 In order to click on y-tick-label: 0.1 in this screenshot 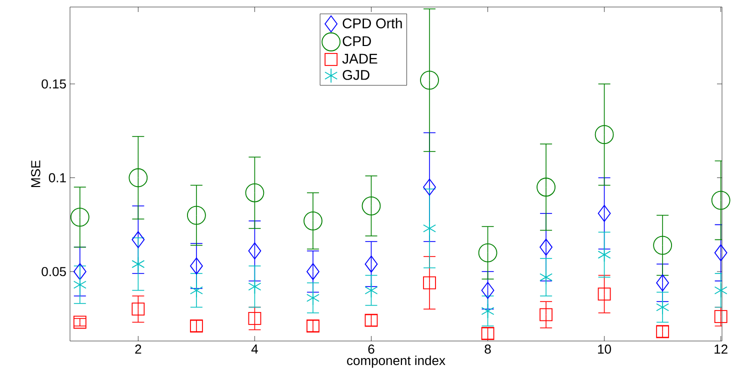, I will do `click(57, 177)`.